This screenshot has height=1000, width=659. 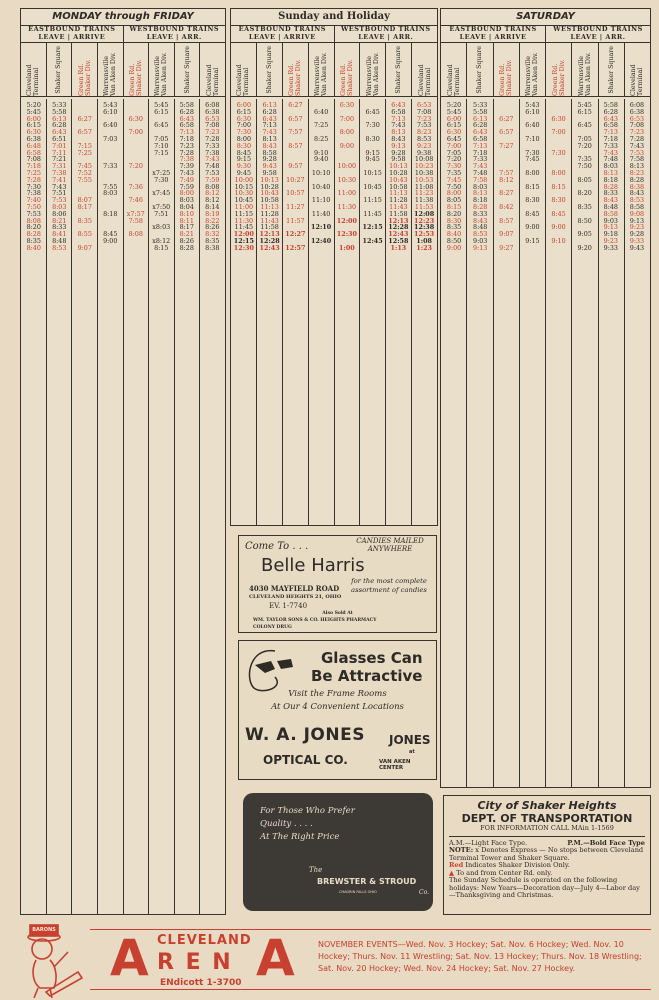 What do you see at coordinates (135, 234) in the screenshot?
I see `time-cell: 8:08` at bounding box center [135, 234].